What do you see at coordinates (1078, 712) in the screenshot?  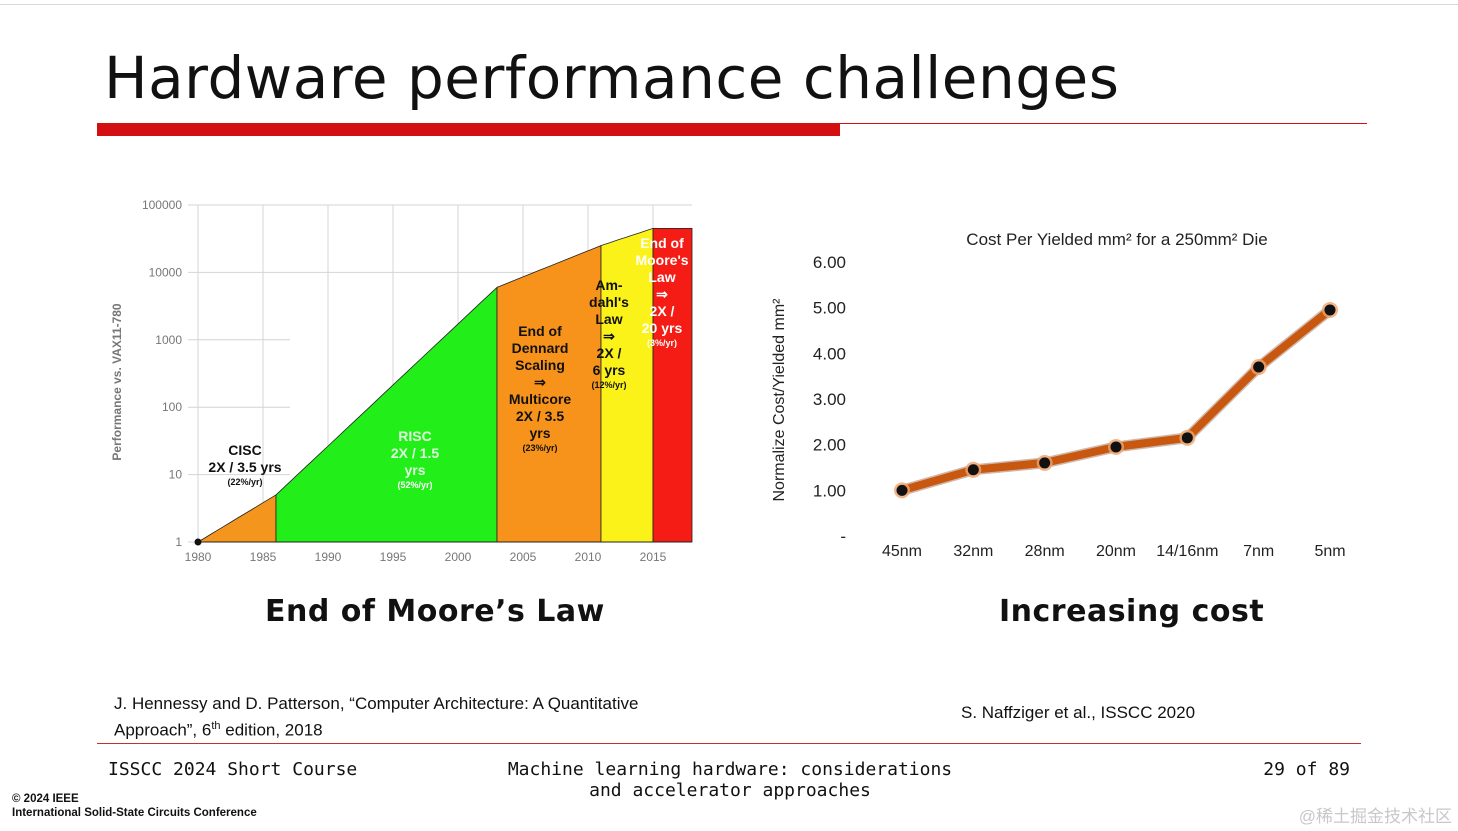 I see `reference-right: S. Naffziger et al., ISSCC 2020` at bounding box center [1078, 712].